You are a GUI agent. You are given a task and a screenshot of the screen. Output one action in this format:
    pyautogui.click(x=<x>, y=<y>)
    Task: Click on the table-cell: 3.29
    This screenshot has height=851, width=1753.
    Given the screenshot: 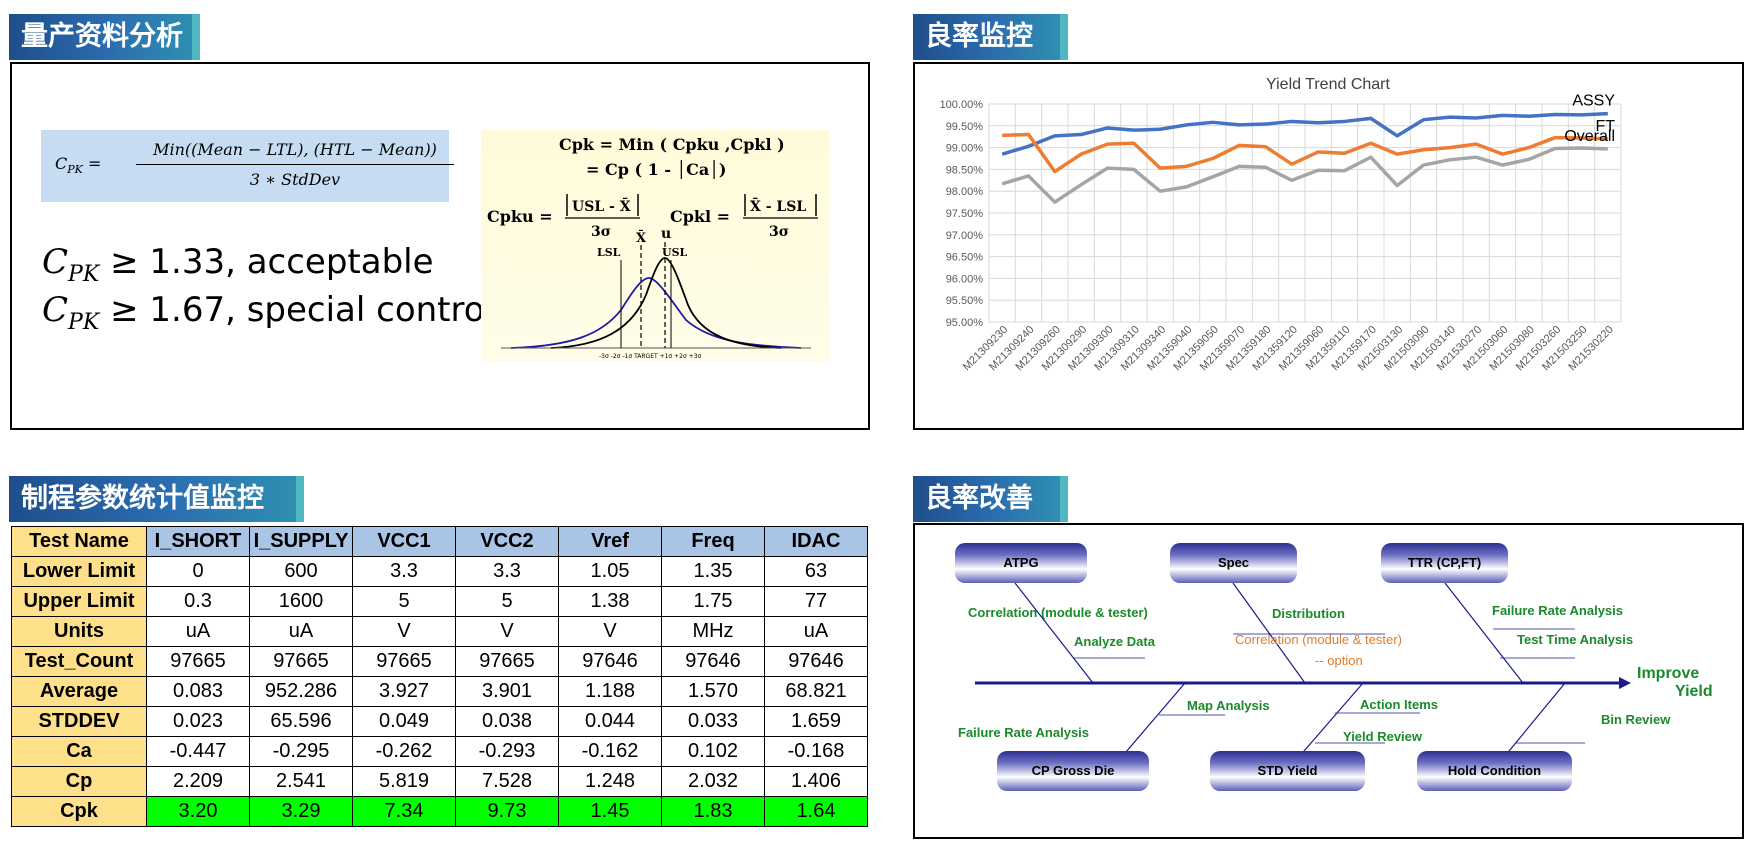 What is the action you would take?
    pyautogui.click(x=301, y=811)
    